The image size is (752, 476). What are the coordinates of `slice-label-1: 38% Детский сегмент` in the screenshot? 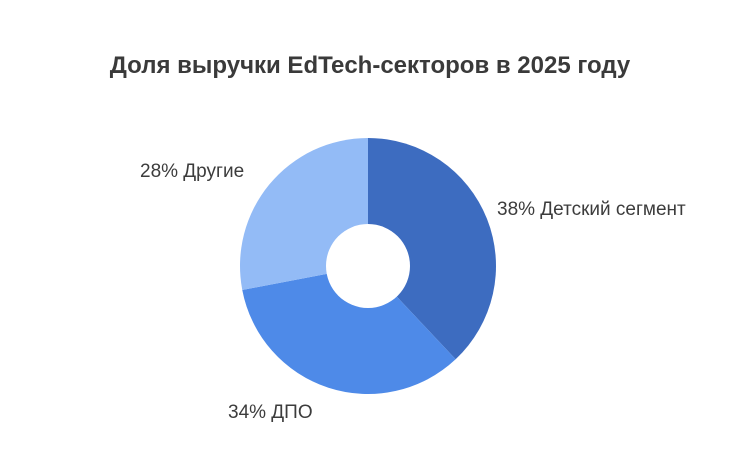 It's located at (591, 209).